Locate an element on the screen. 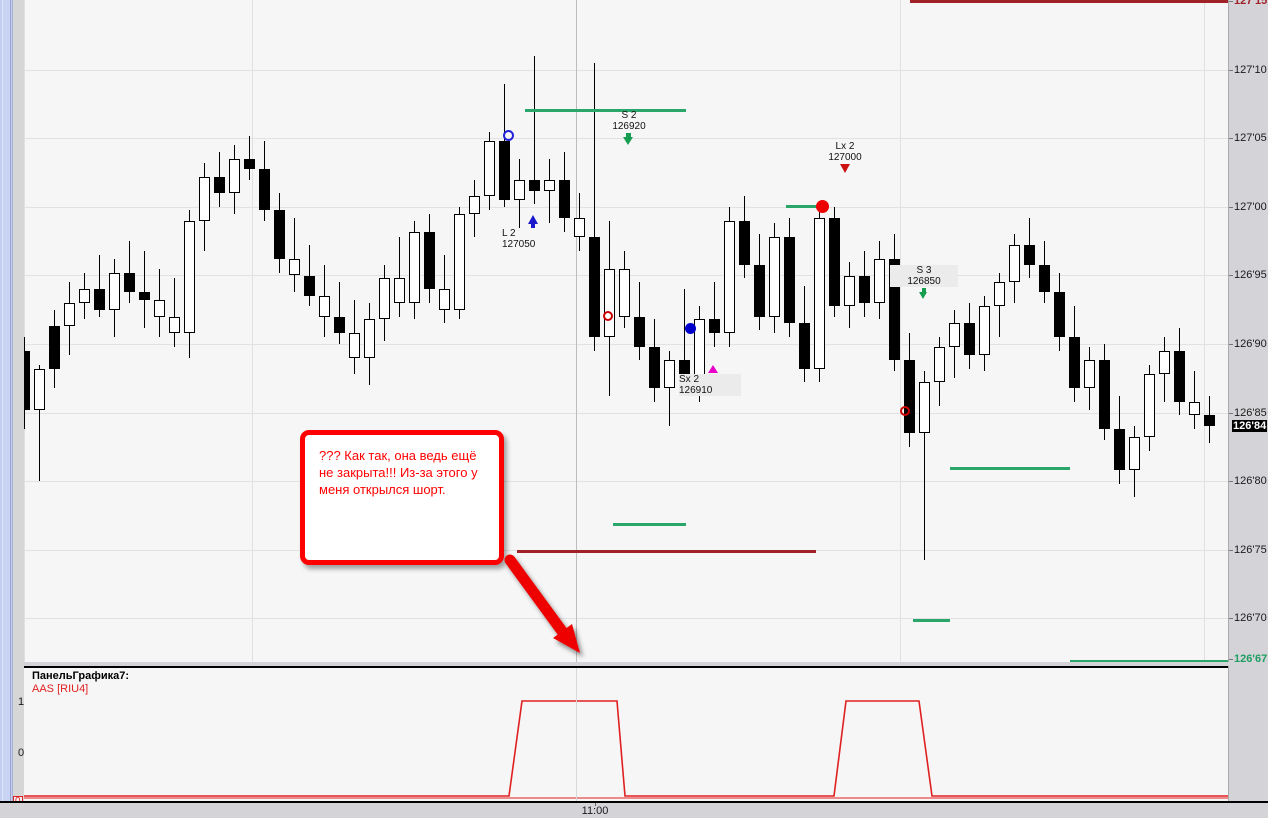 The height and width of the screenshot is (818, 1268). marker-label-s2-line2: 126920 is located at coordinates (629, 126).